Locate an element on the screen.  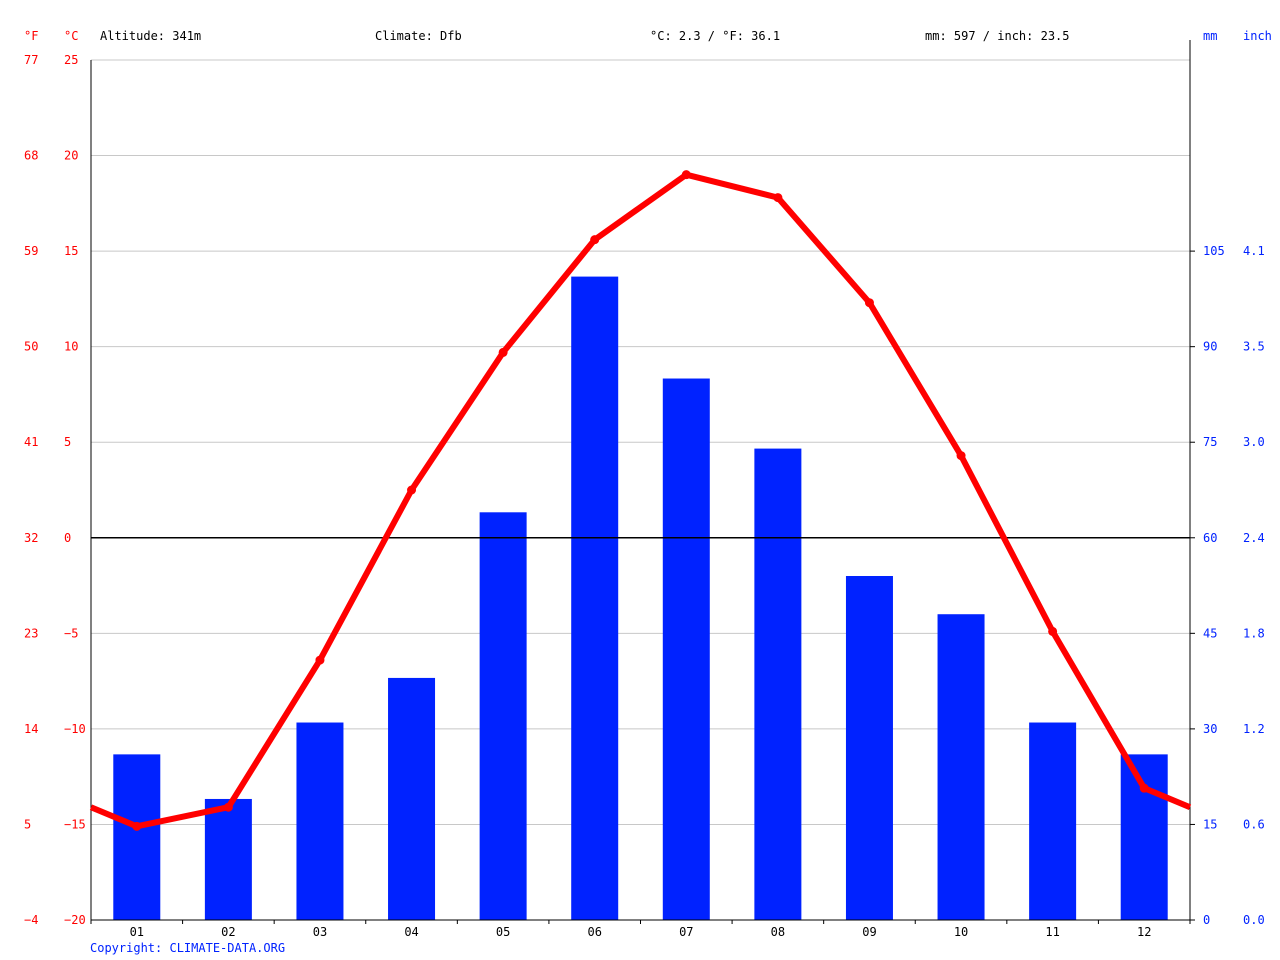
left-axis-ticks: 77 25 68 20 59 15 50 10 41 5 32 0 23 −5 14 −10 5 −15 −4 −20 is located at coordinates (55, 490).